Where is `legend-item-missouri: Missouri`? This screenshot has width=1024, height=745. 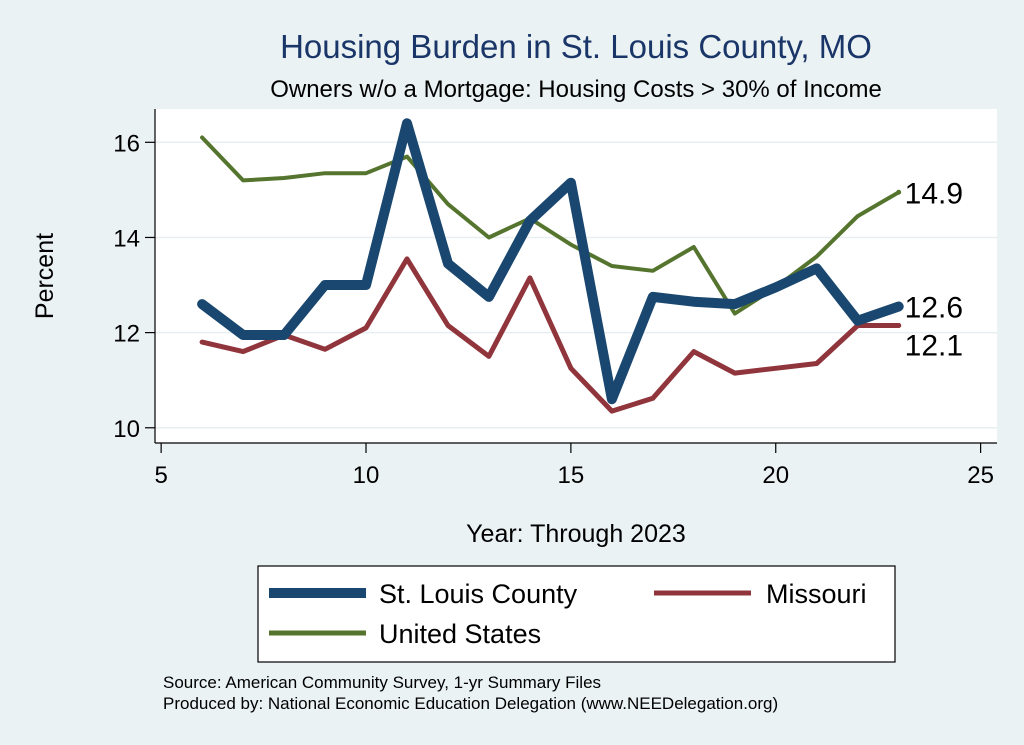
legend-item-missouri: Missouri is located at coordinates (760, 594).